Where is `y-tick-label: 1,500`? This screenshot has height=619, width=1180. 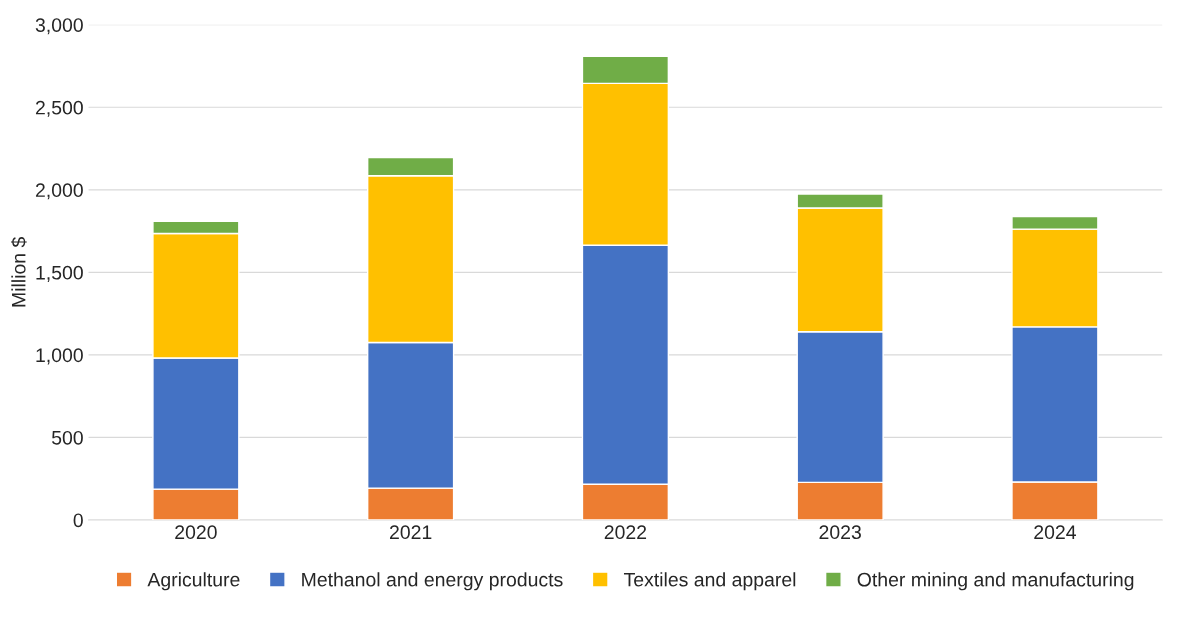
y-tick-label: 1,500 is located at coordinates (59, 273).